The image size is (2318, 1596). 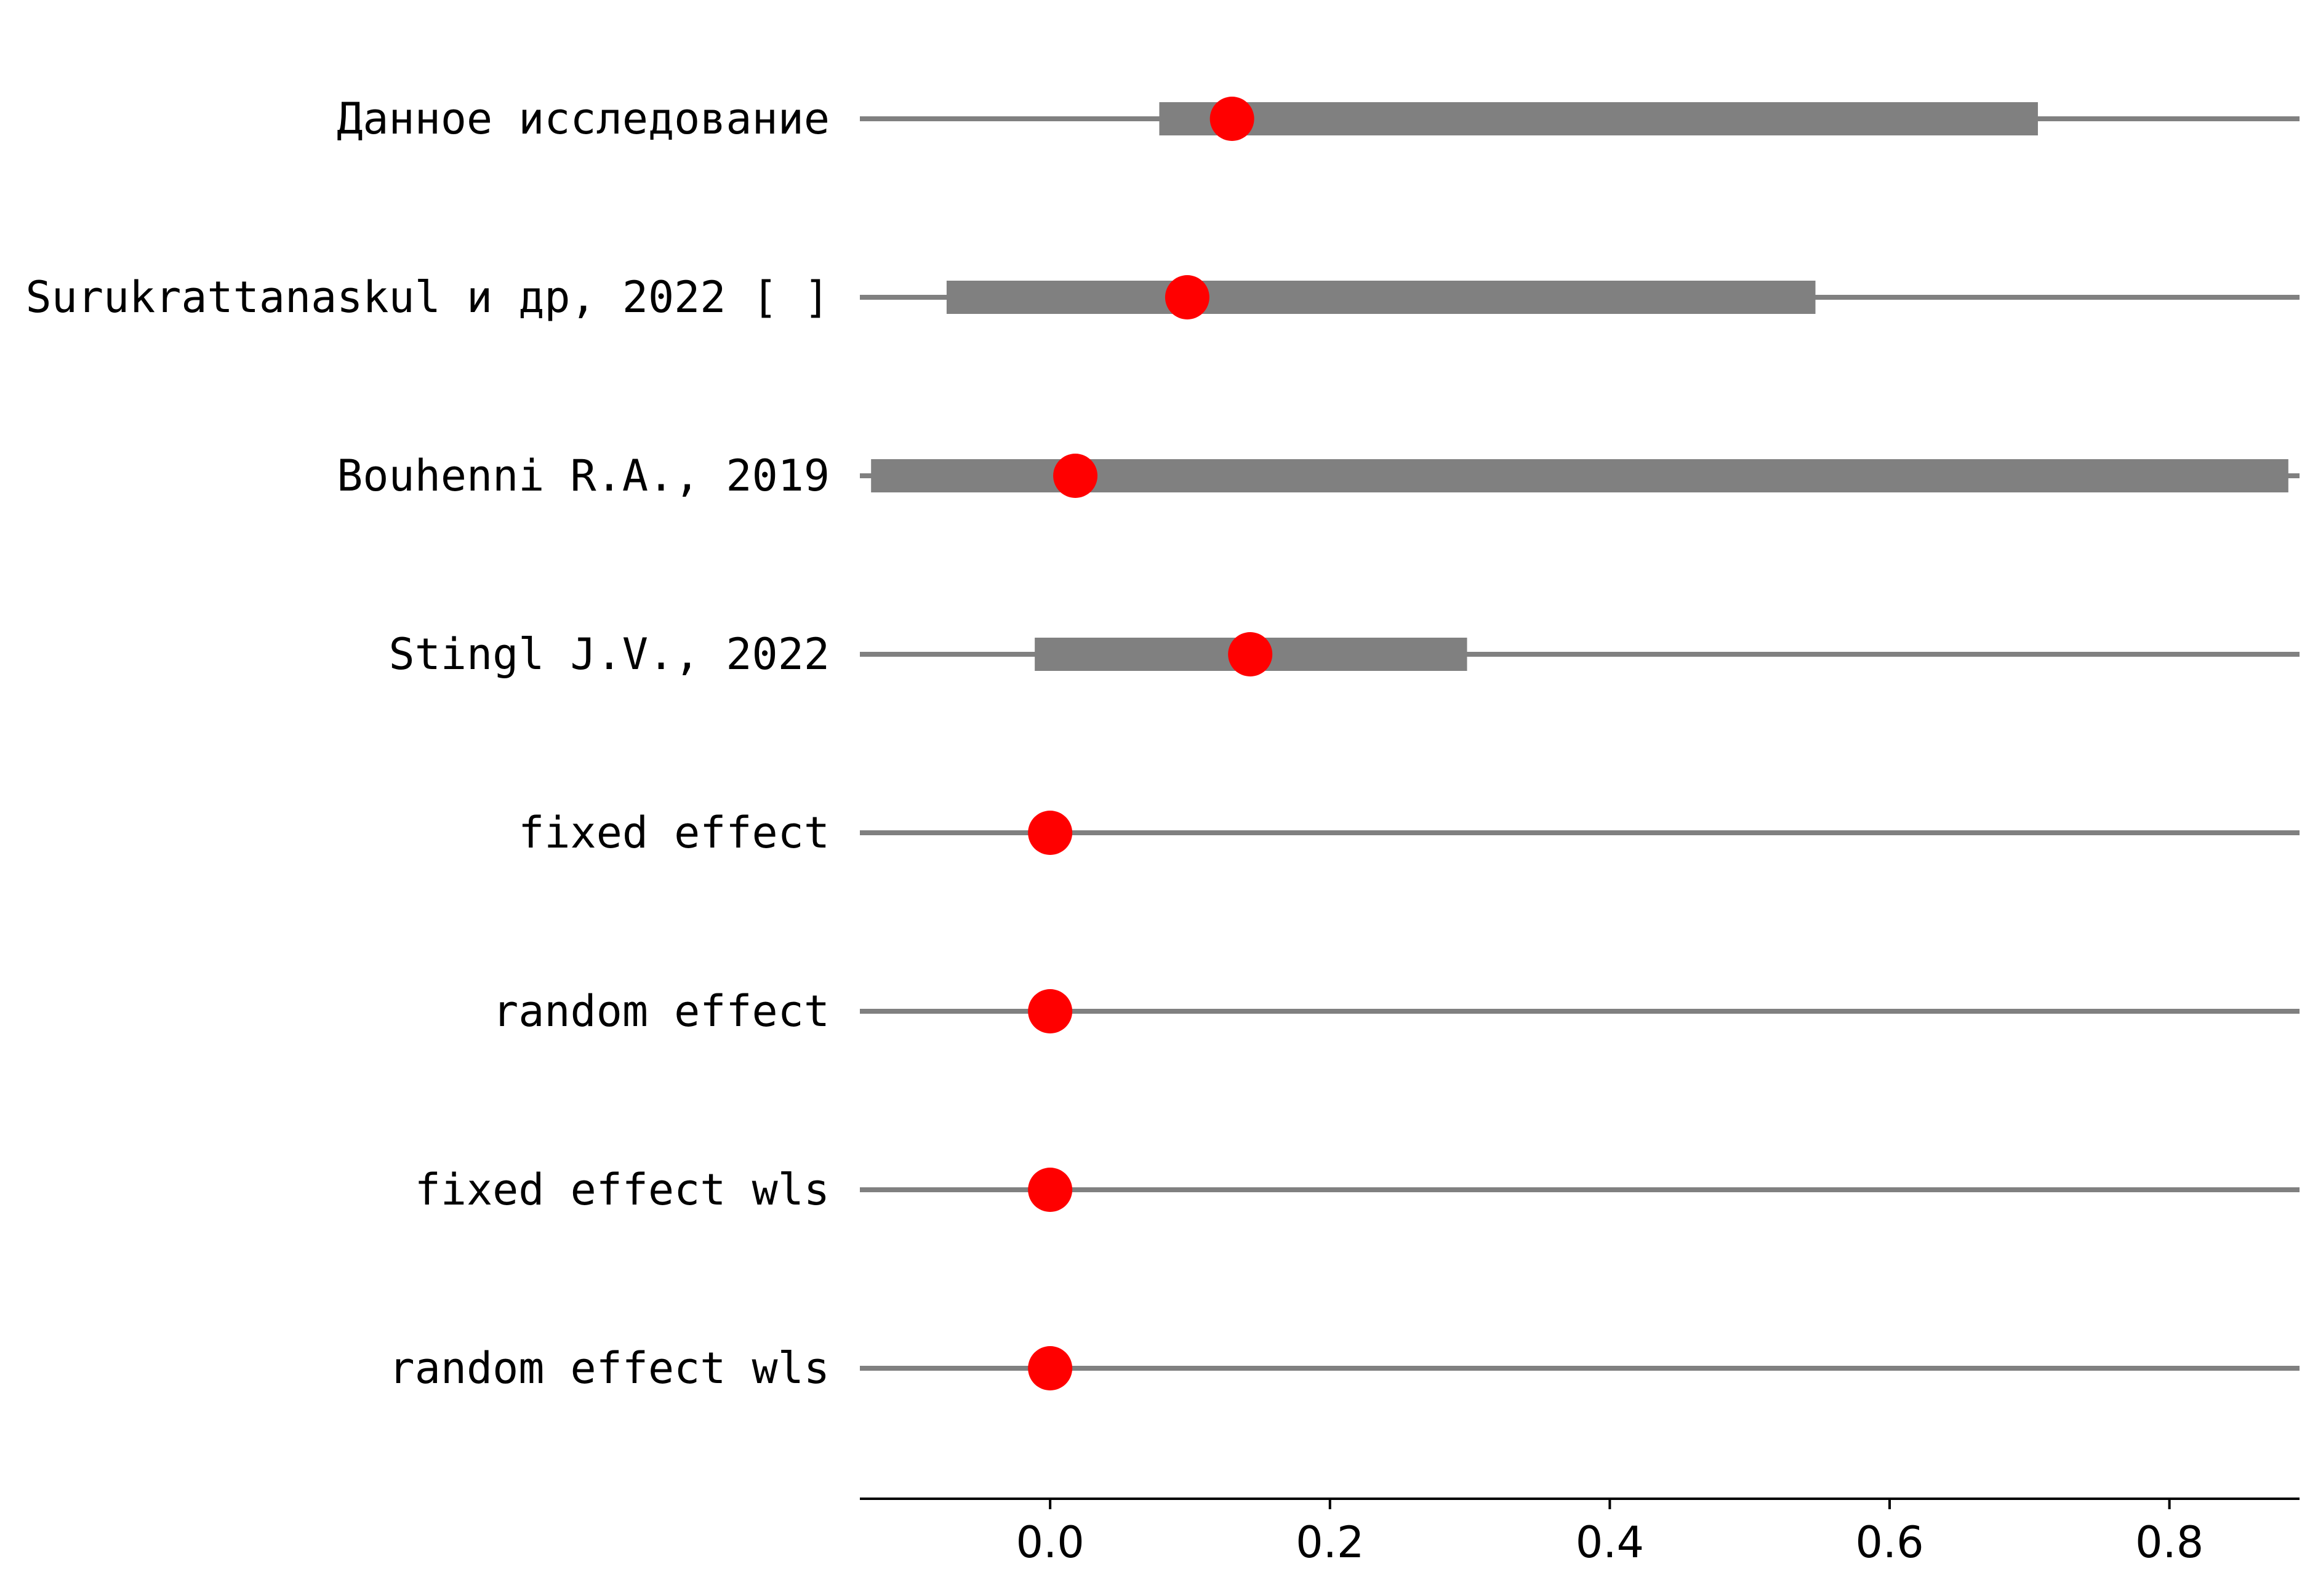 I want to click on forest-row: random effect, so click(x=1396, y=1011).